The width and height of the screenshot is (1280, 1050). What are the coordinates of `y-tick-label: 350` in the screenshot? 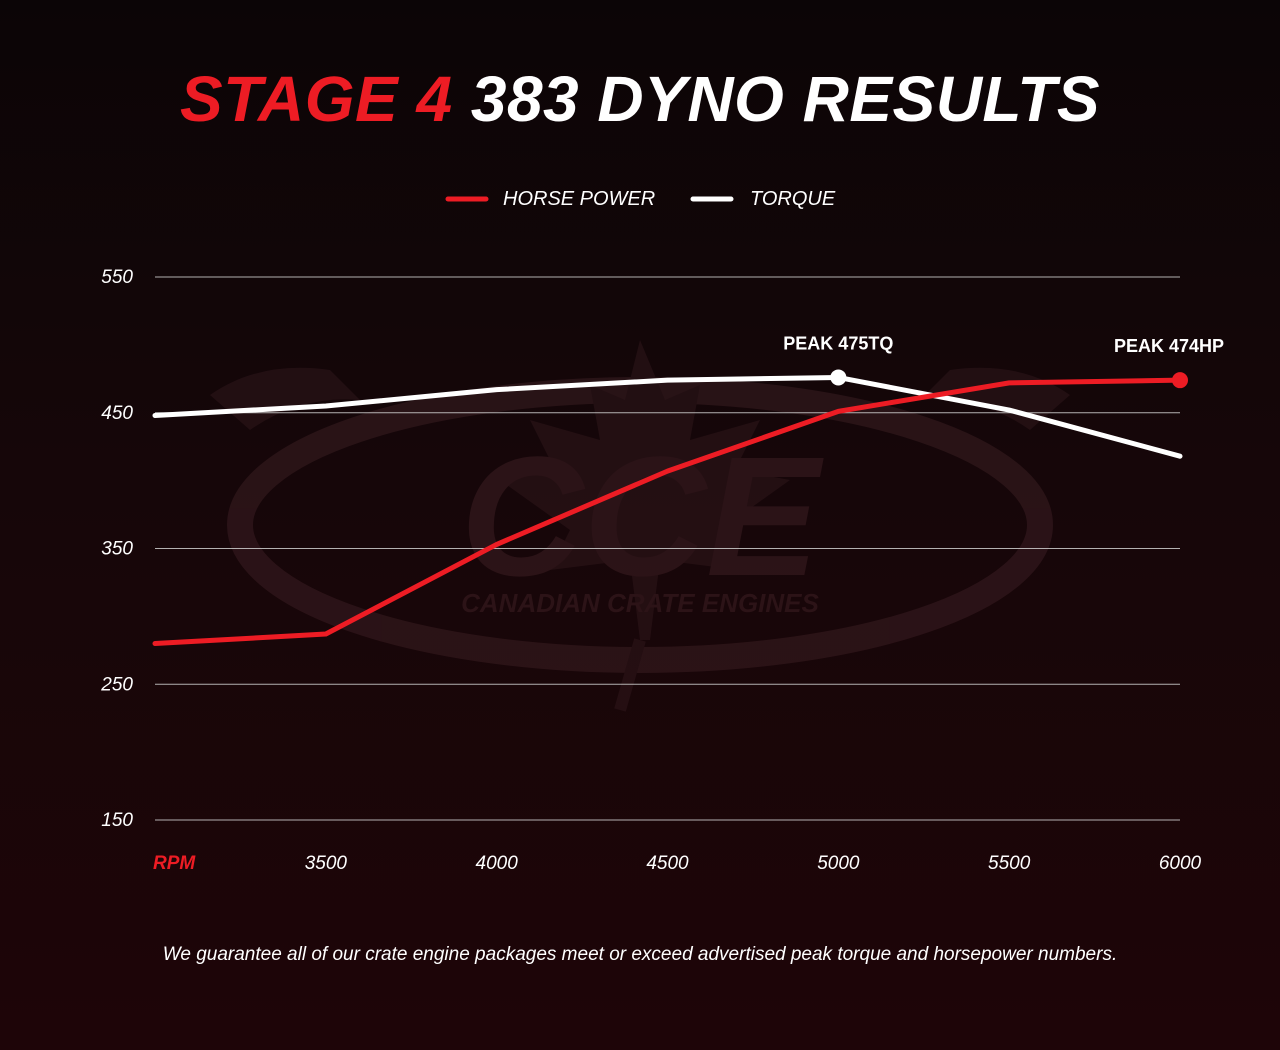 It's located at (117, 549).